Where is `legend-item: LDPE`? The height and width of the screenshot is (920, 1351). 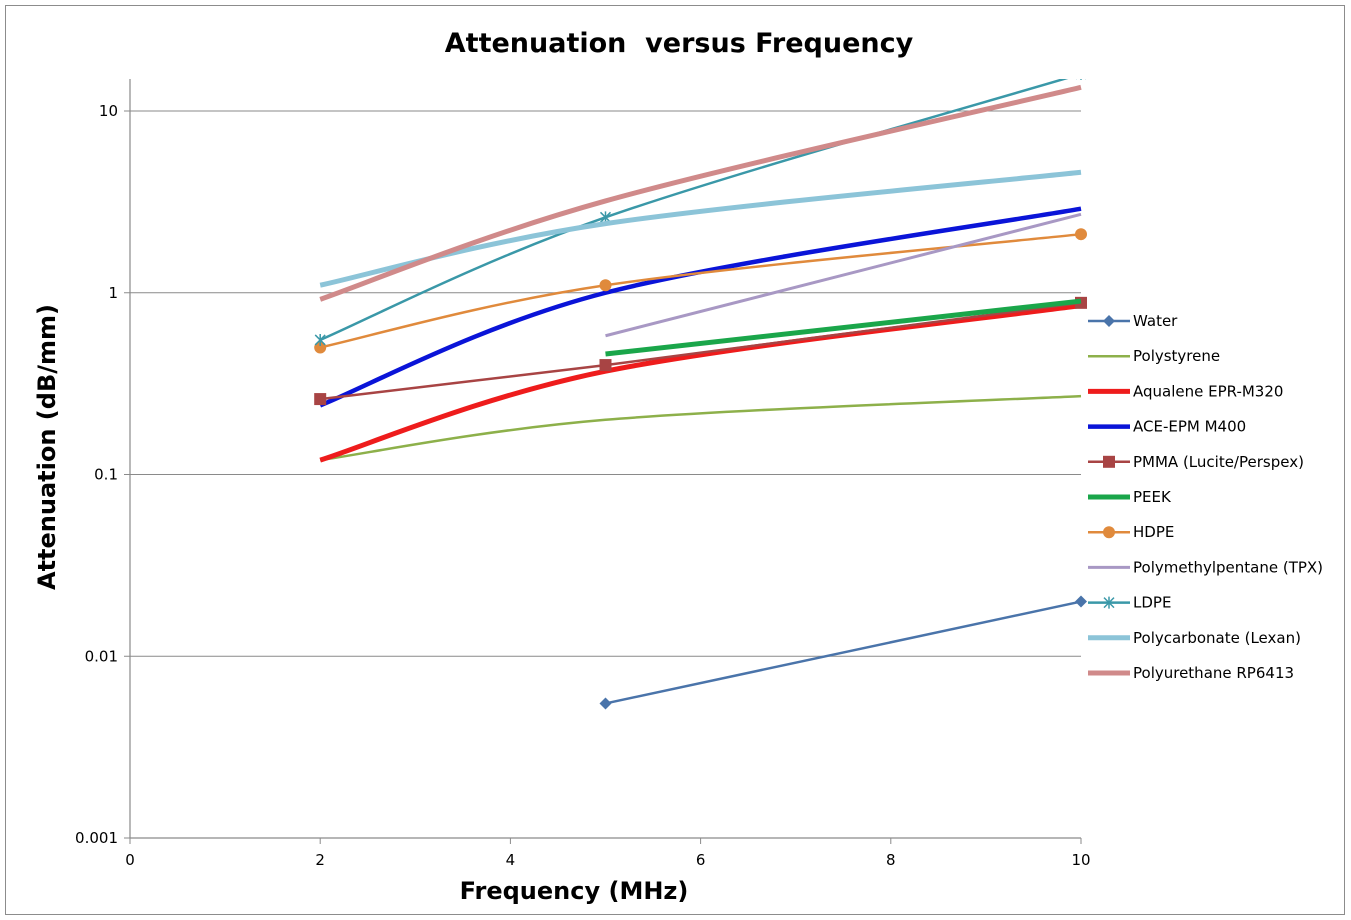
legend-item: LDPE is located at coordinates (1129, 603).